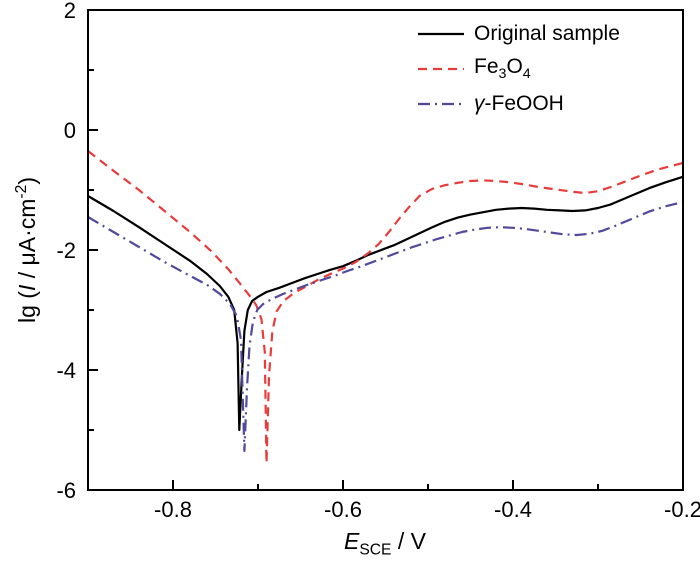 This screenshot has width=700, height=566. What do you see at coordinates (26, 288) in the screenshot?
I see `y-label-variable: I` at bounding box center [26, 288].